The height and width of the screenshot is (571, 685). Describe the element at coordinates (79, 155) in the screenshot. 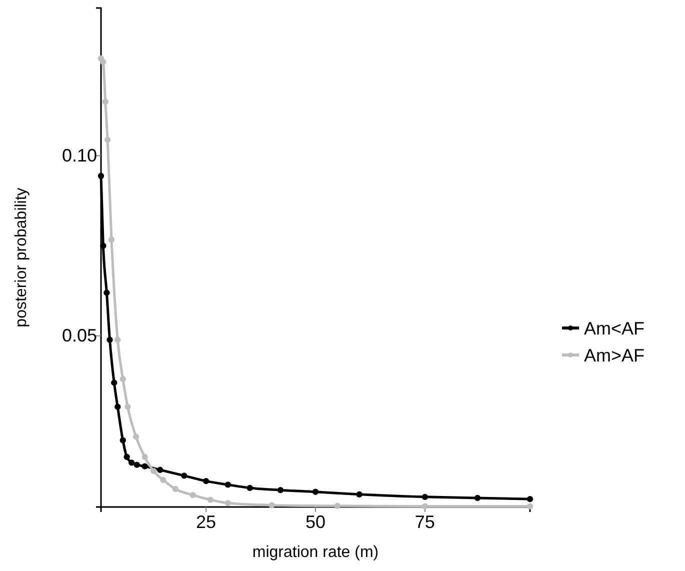

I see `y-tick-label: 0.10` at that location.